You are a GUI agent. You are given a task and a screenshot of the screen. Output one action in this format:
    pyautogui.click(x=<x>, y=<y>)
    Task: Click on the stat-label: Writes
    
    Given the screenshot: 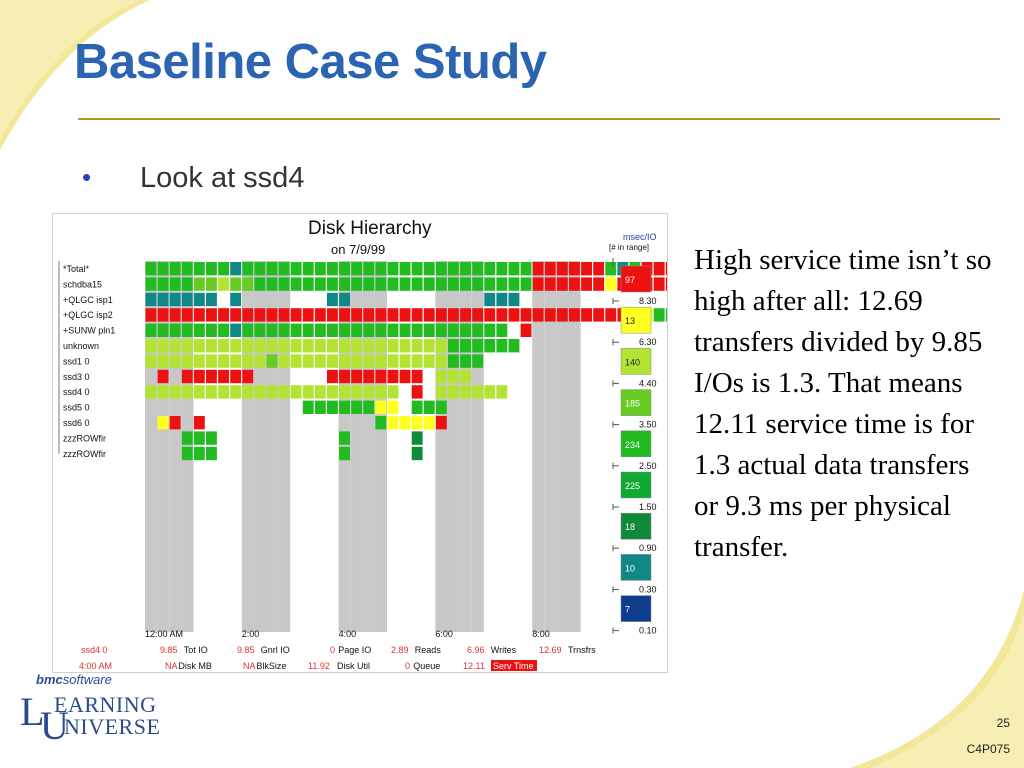 What is the action you would take?
    pyautogui.click(x=504, y=650)
    